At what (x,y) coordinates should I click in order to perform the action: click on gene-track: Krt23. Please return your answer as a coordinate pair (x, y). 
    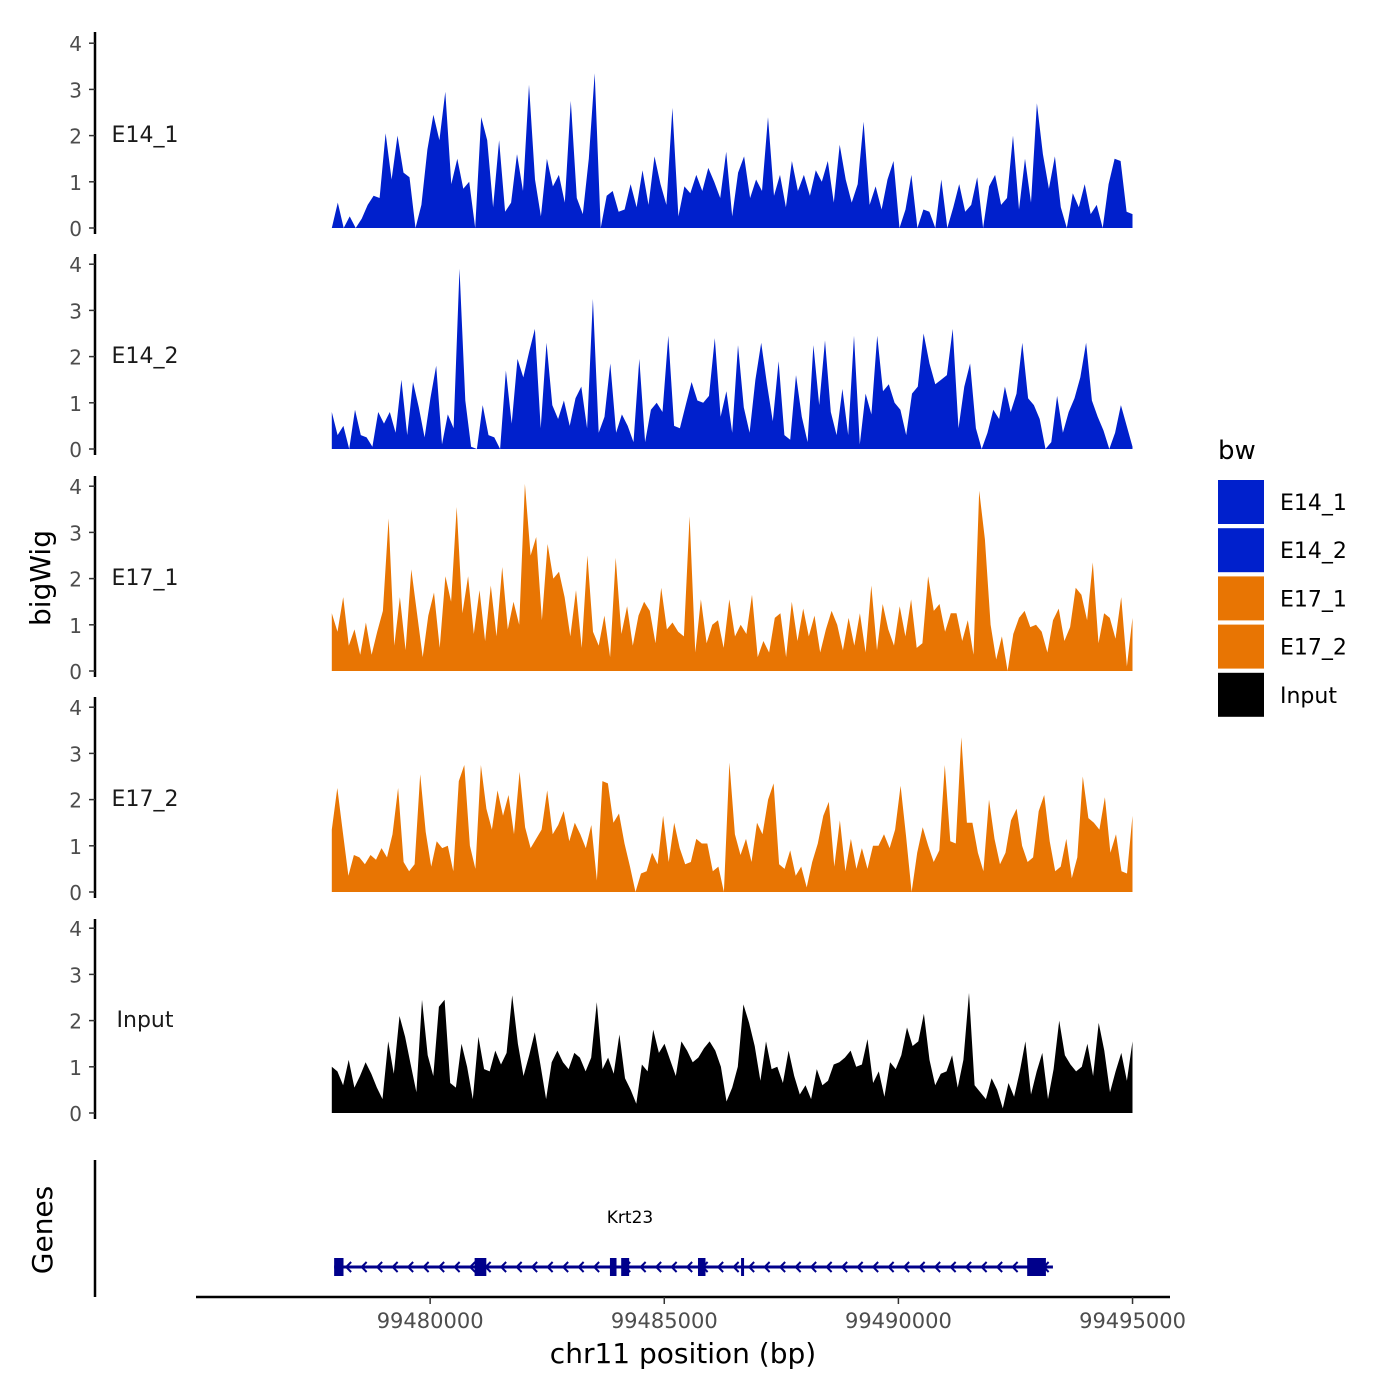
    Looking at the image, I should click on (573, 1228).